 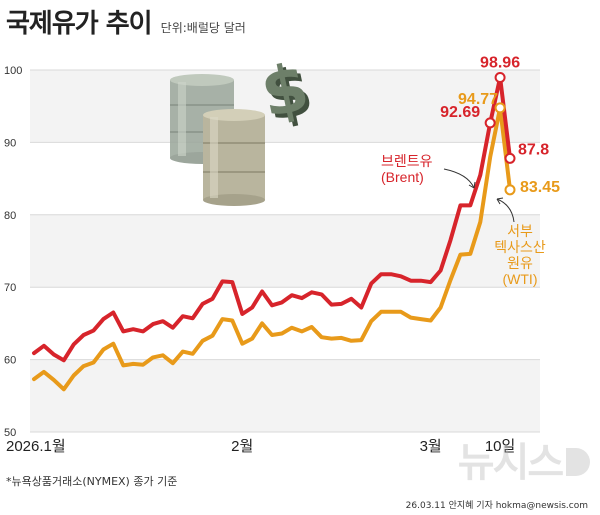 I want to click on data-label: 87.8, so click(x=533, y=149).